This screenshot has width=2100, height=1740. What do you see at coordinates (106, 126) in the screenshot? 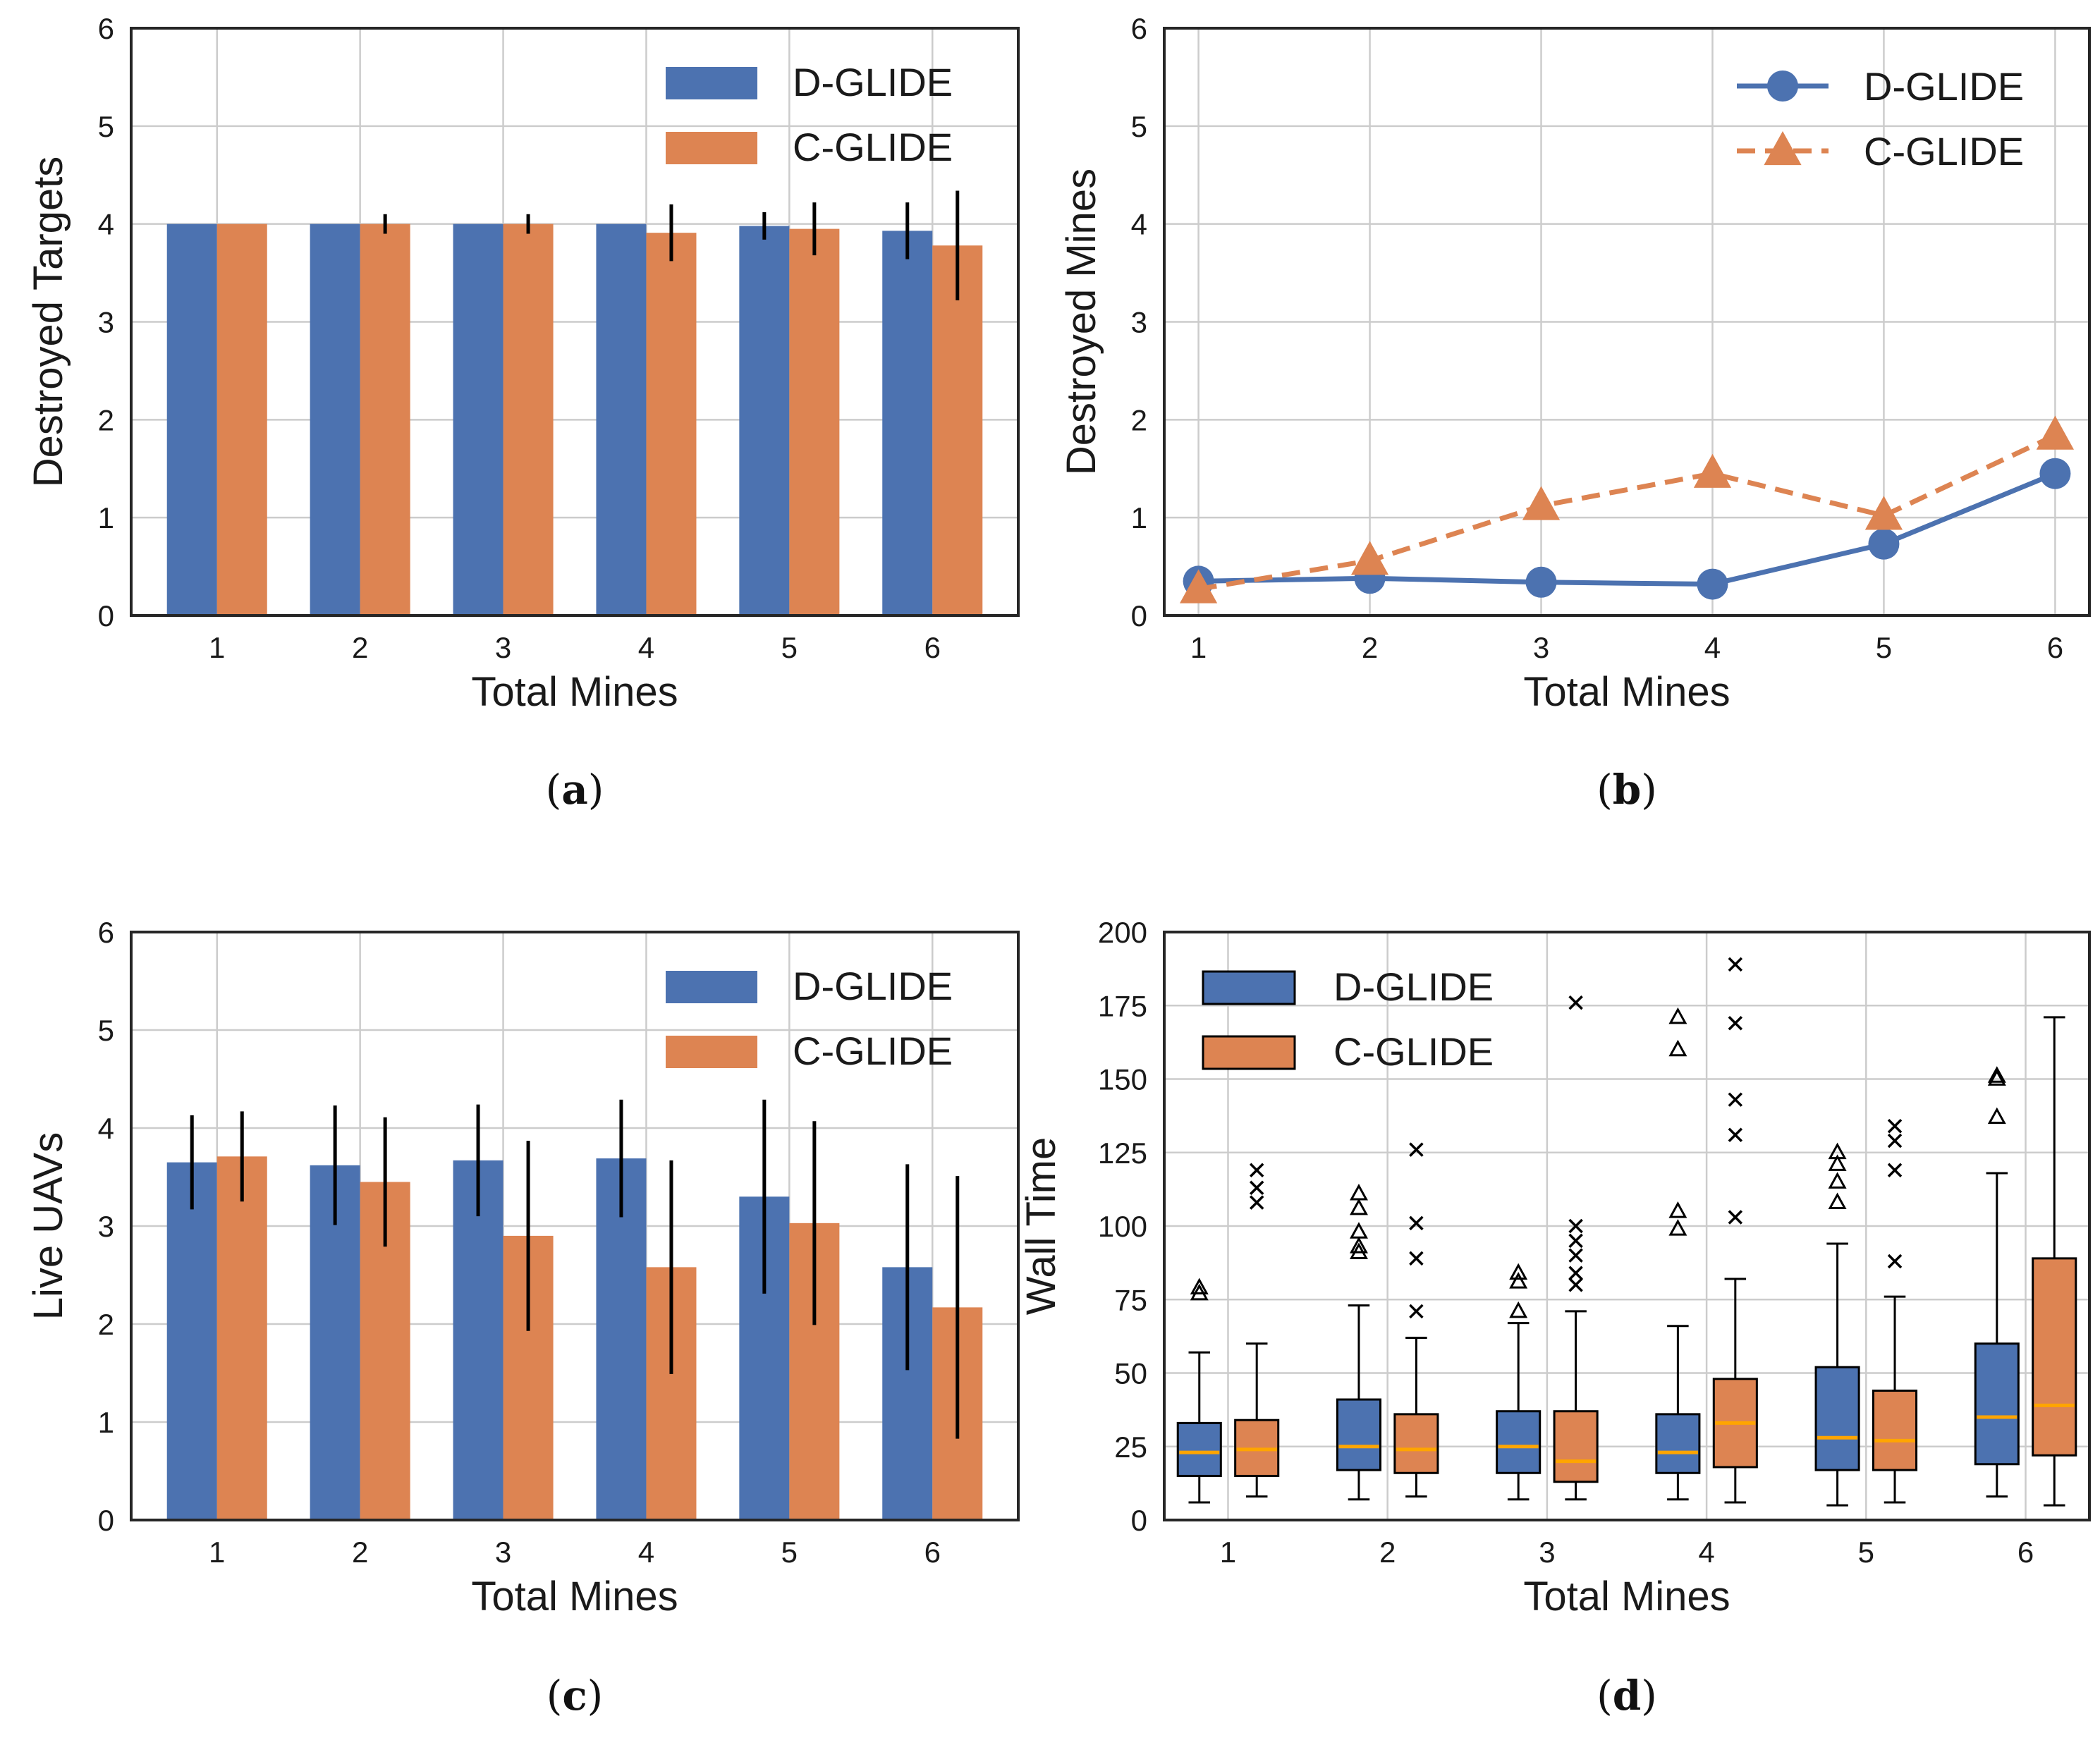
I see `chart-a-ytick-label: 5` at bounding box center [106, 126].